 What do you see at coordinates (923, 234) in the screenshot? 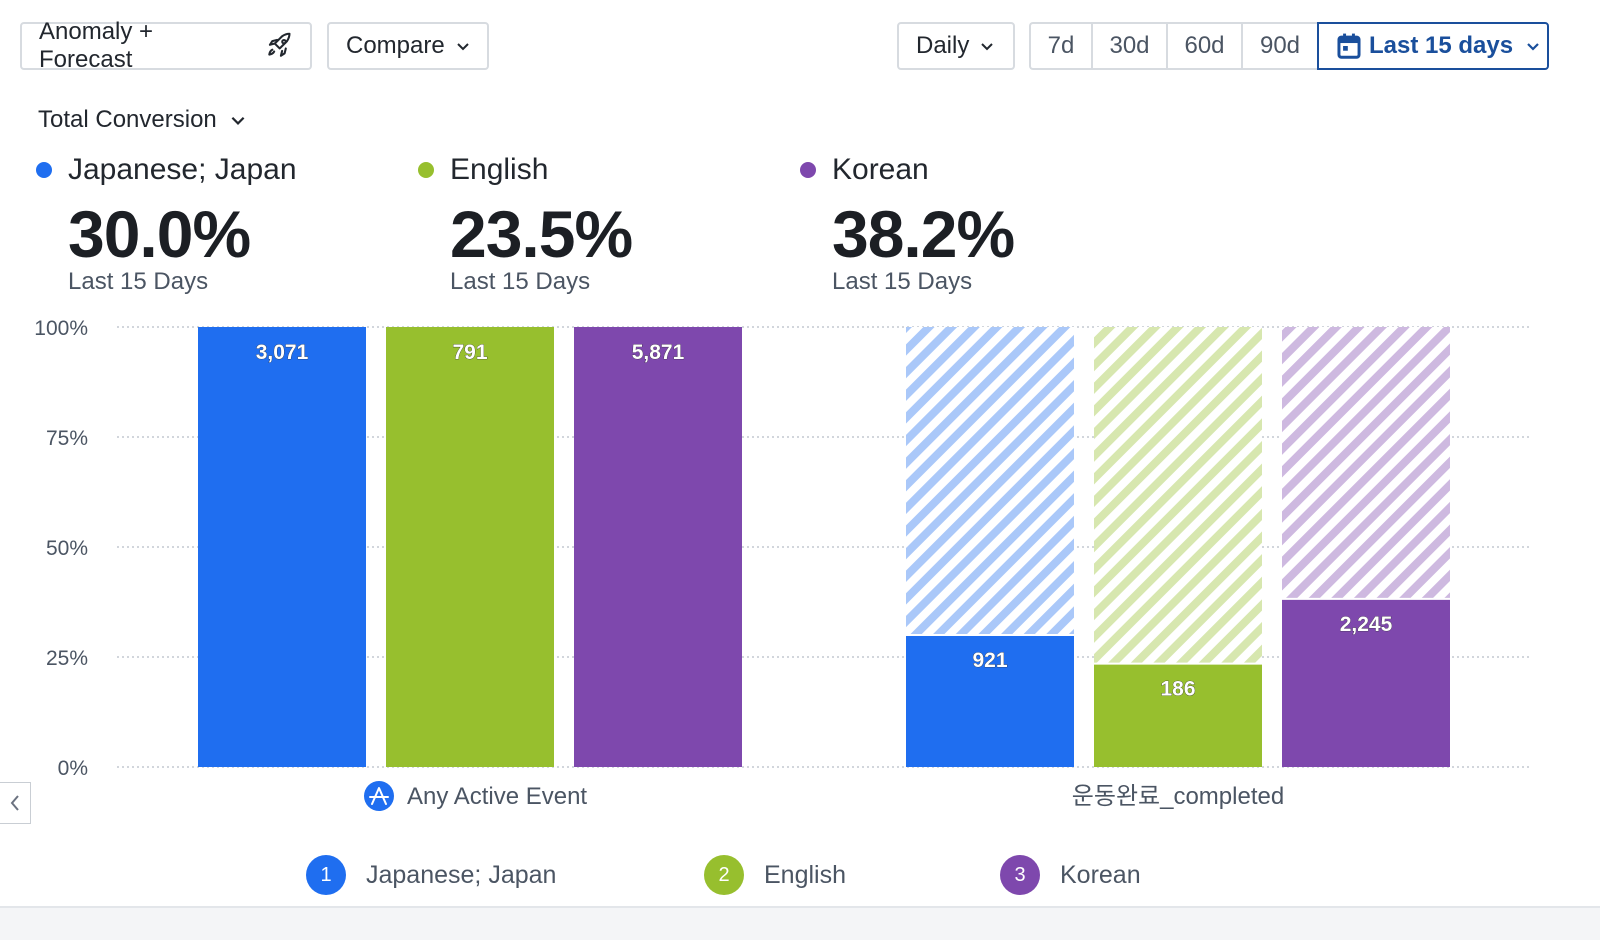
I see `stat-value: 38.2%` at bounding box center [923, 234].